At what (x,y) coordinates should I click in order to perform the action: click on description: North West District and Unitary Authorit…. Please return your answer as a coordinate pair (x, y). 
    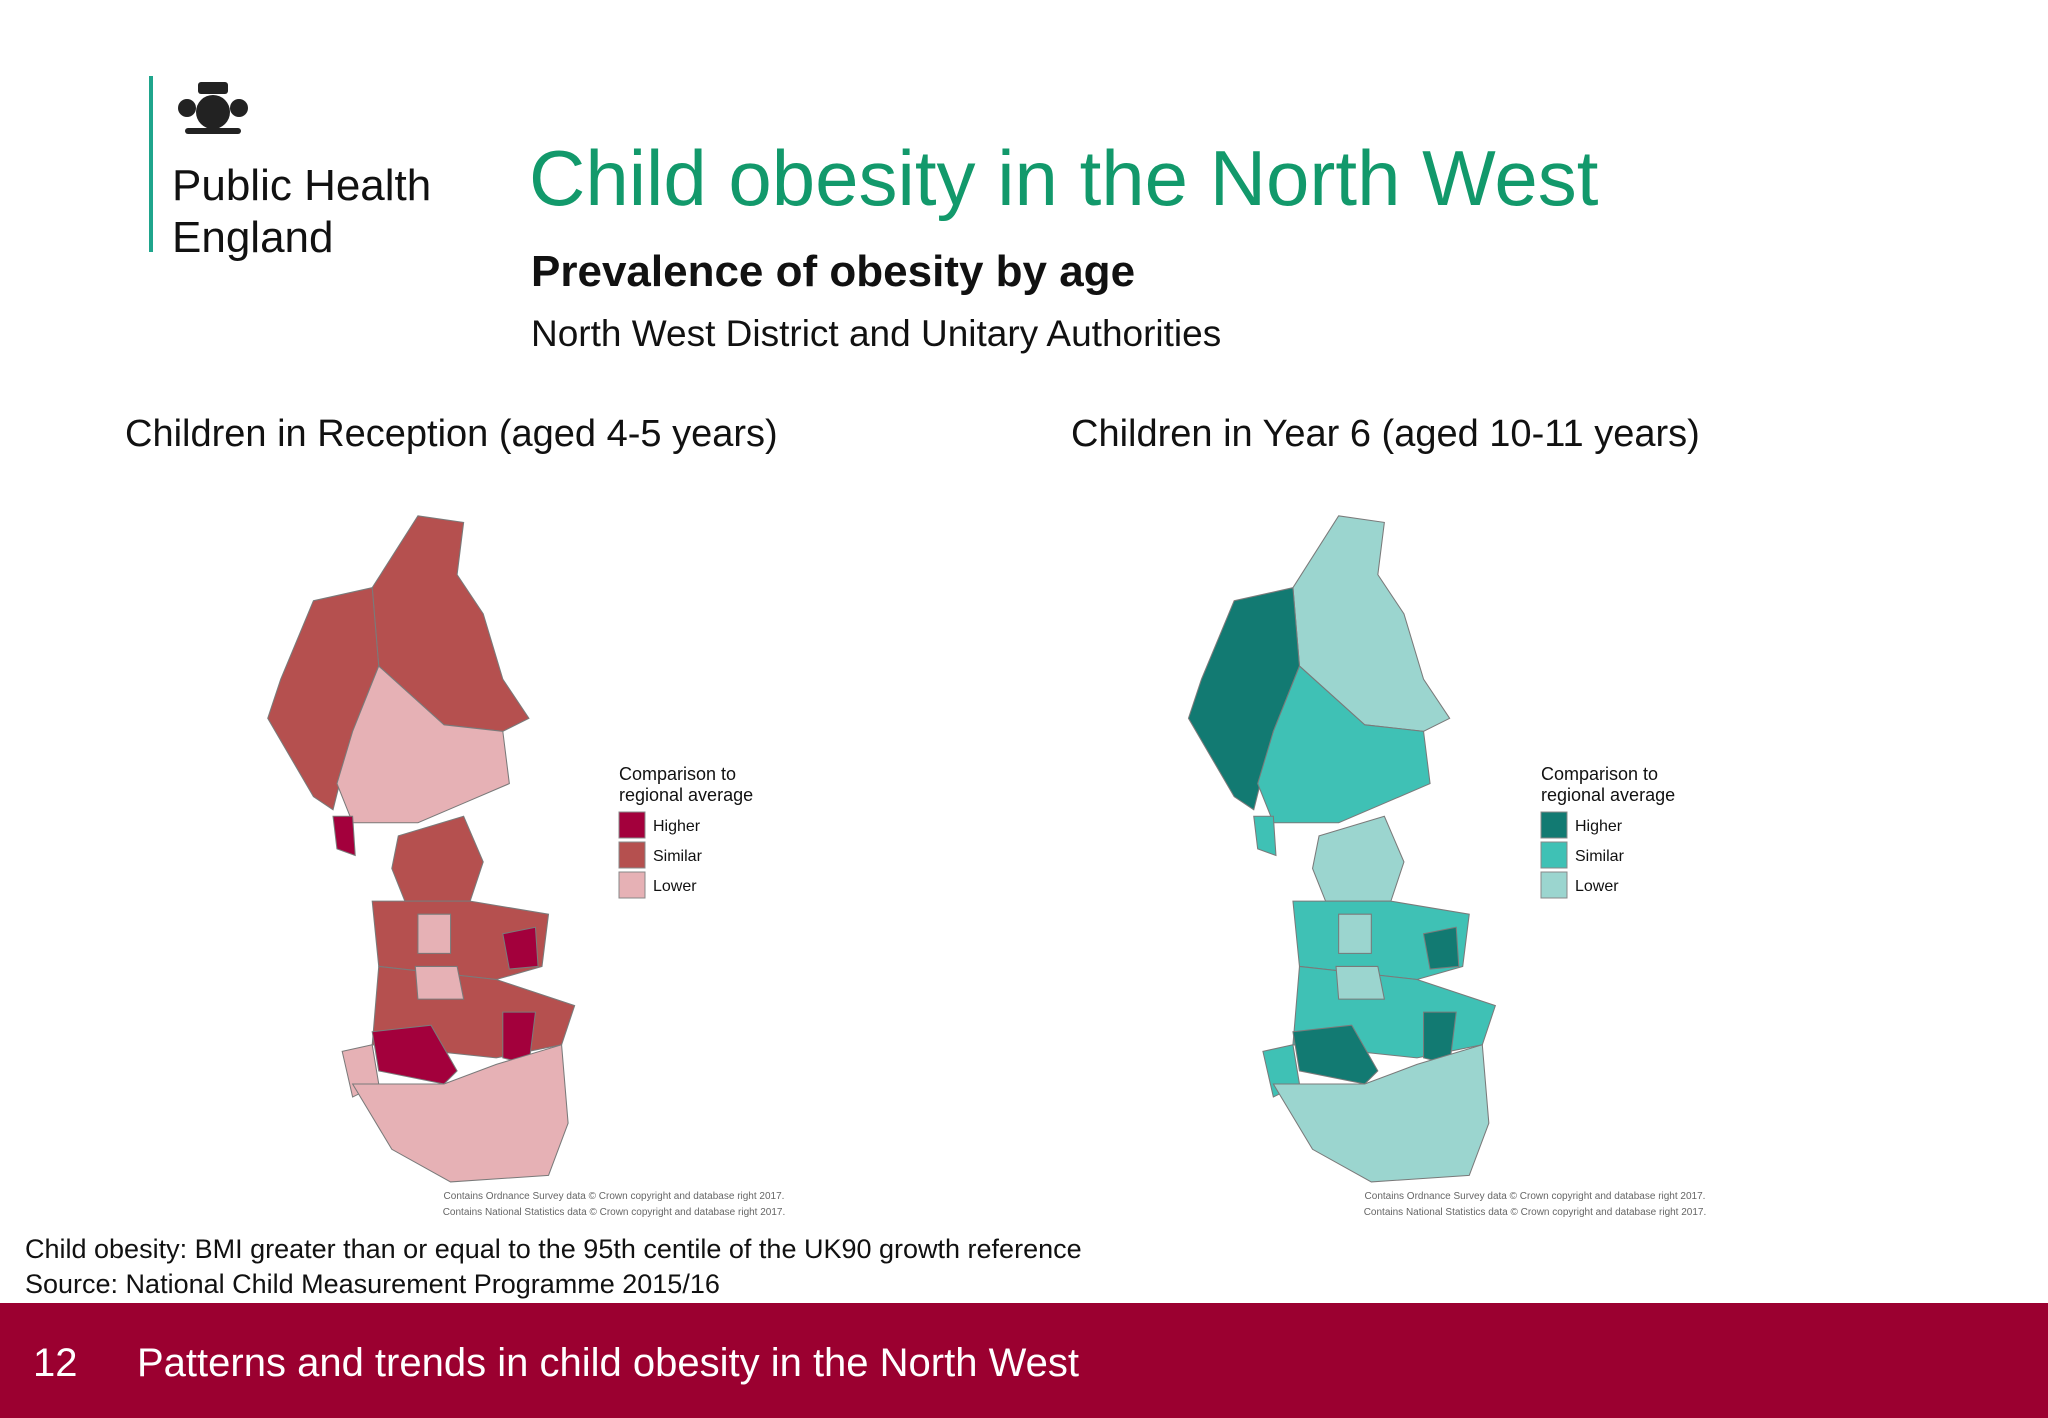
    Looking at the image, I should click on (876, 333).